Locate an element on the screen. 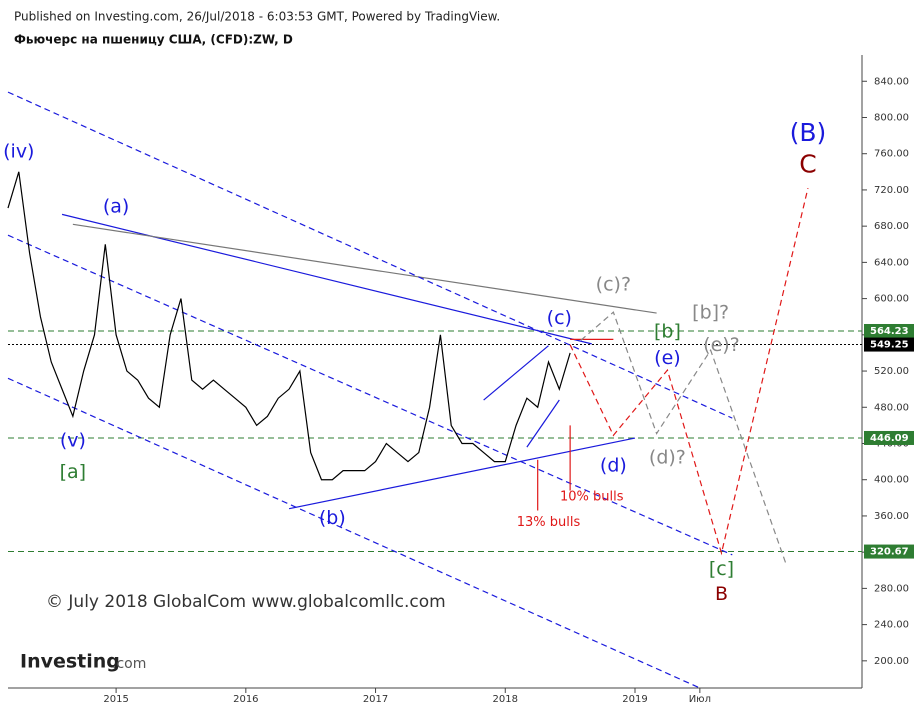  level-label: 564.23 is located at coordinates (889, 331).